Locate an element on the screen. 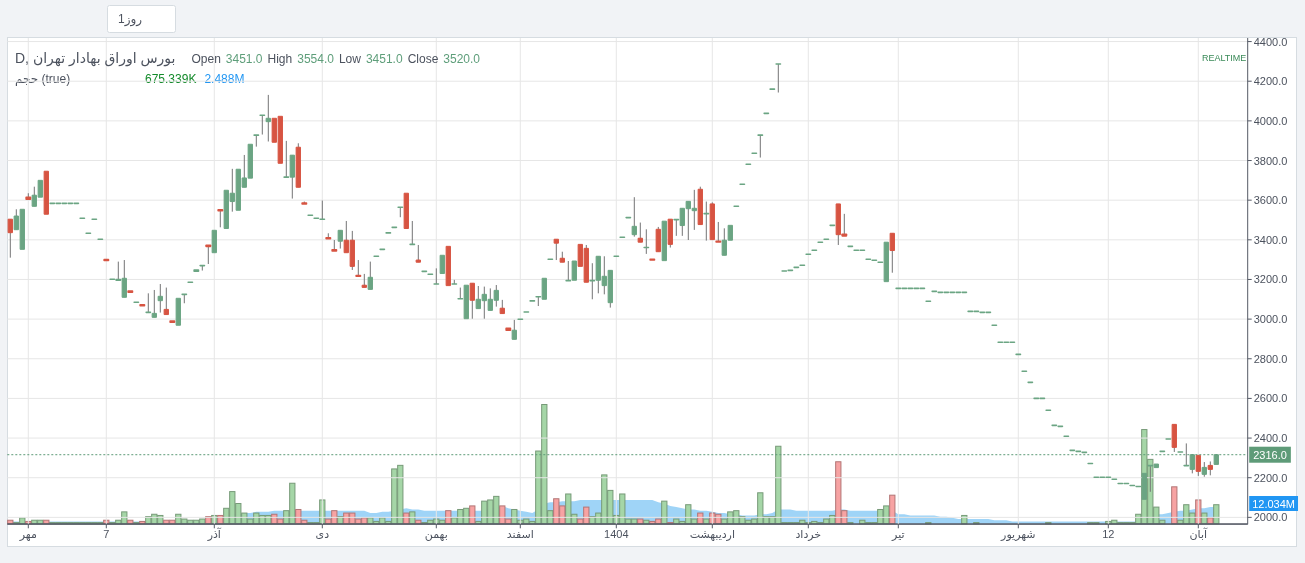  annotation: Low is located at coordinates (350, 58).